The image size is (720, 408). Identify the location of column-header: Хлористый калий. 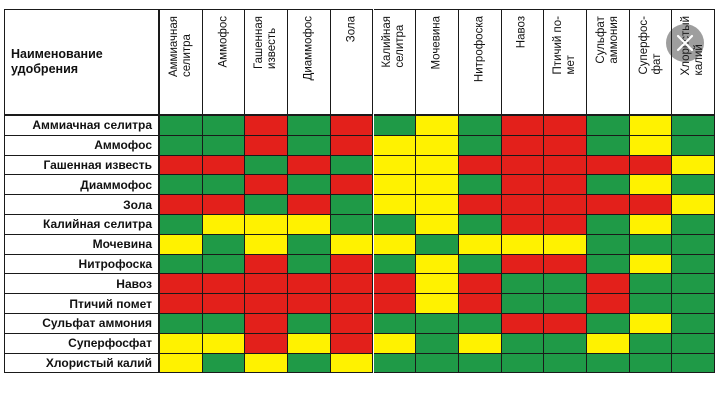
(694, 62).